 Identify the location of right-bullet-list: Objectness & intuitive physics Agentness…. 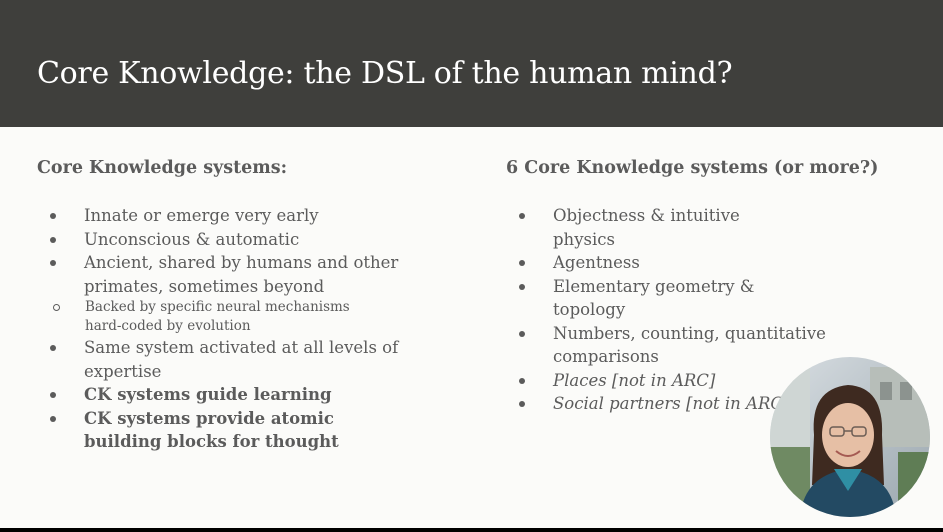
(666, 310).